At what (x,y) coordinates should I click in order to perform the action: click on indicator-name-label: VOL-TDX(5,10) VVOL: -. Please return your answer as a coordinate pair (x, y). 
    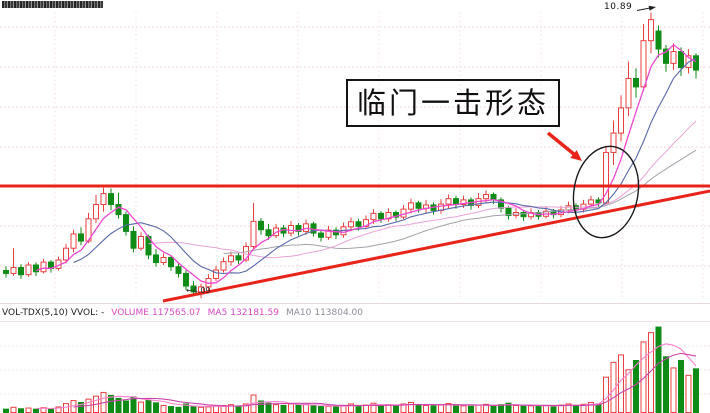
    Looking at the image, I should click on (53, 312).